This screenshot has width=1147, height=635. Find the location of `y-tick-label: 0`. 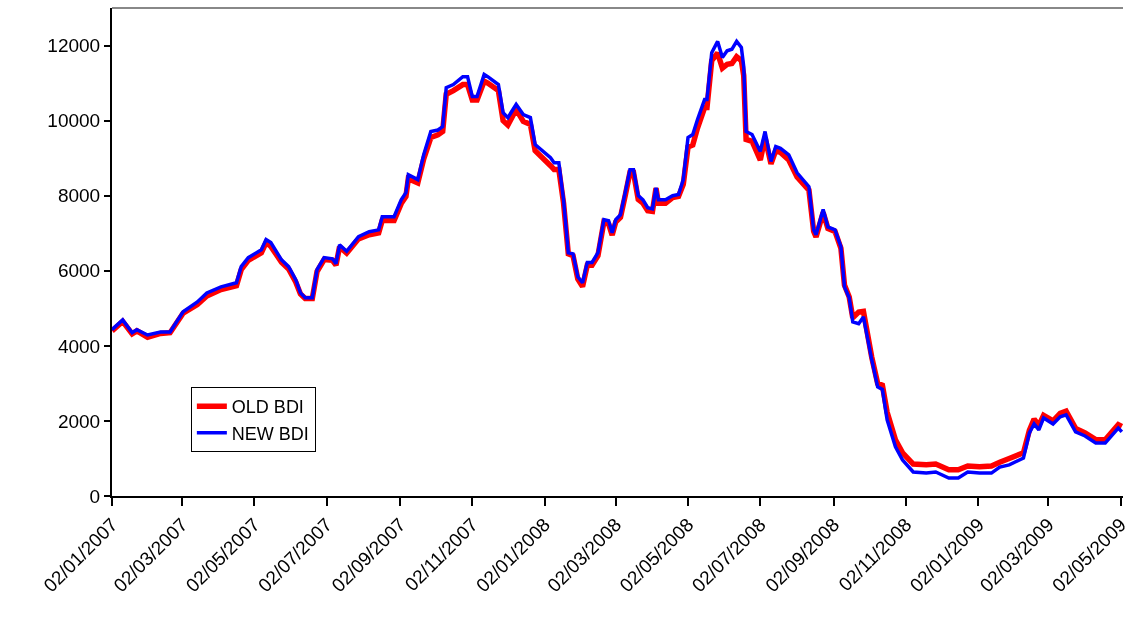

y-tick-label: 0 is located at coordinates (95, 496).